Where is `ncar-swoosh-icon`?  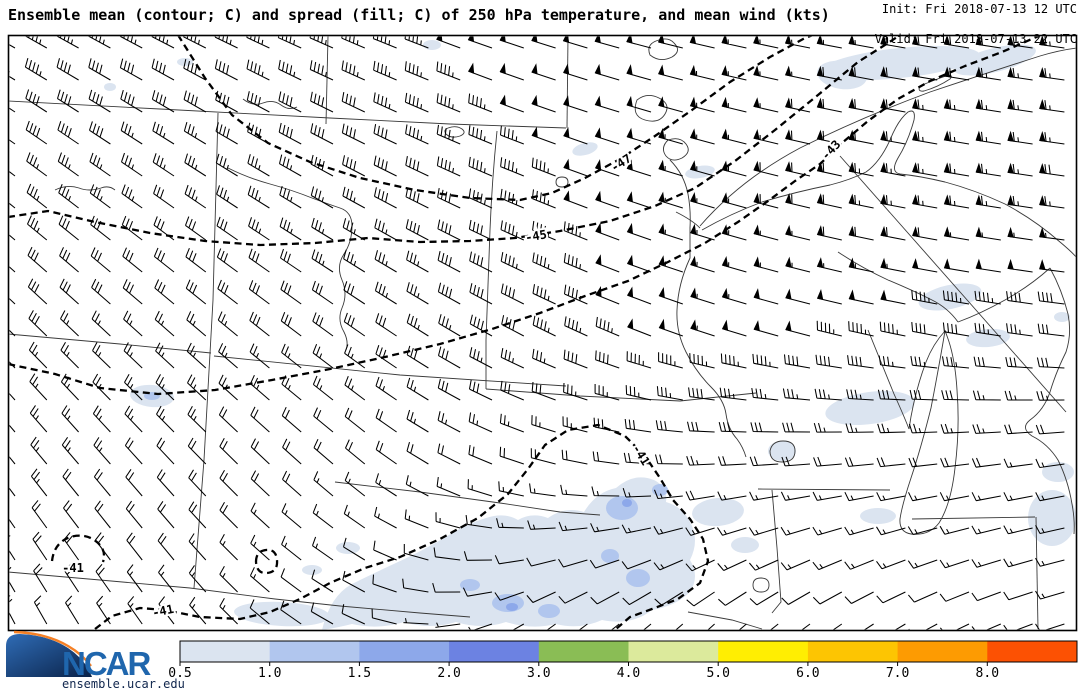
ncar-swoosh-icon is located at coordinates (49, 655).